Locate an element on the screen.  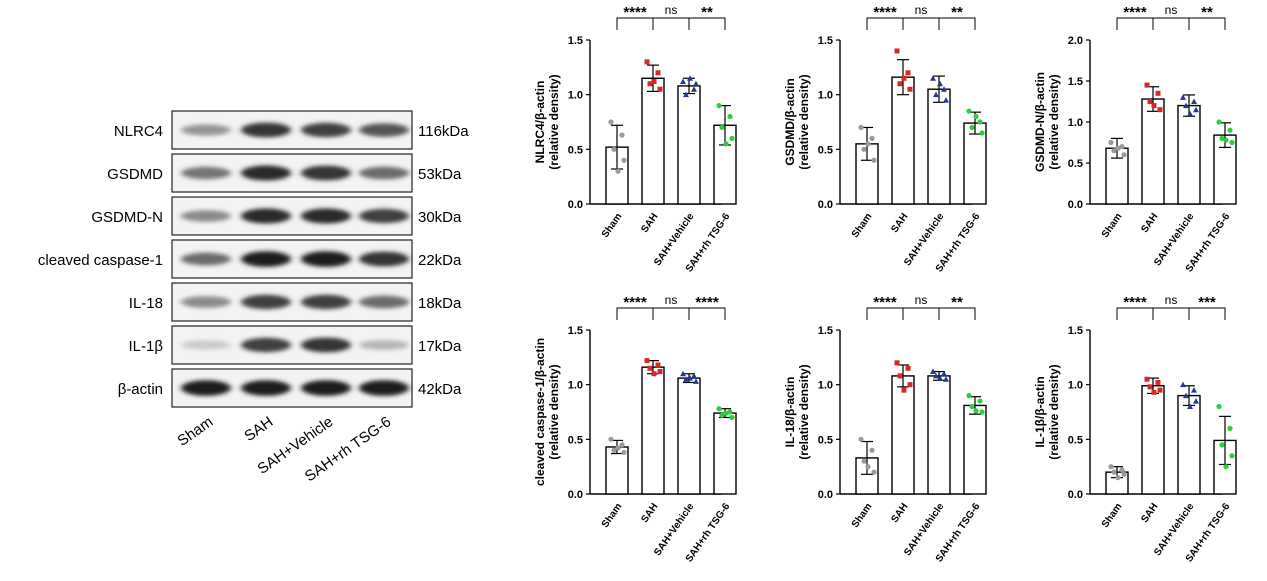
y-axis-label: GSDMD-N/β-actin is located at coordinates (1040, 122).